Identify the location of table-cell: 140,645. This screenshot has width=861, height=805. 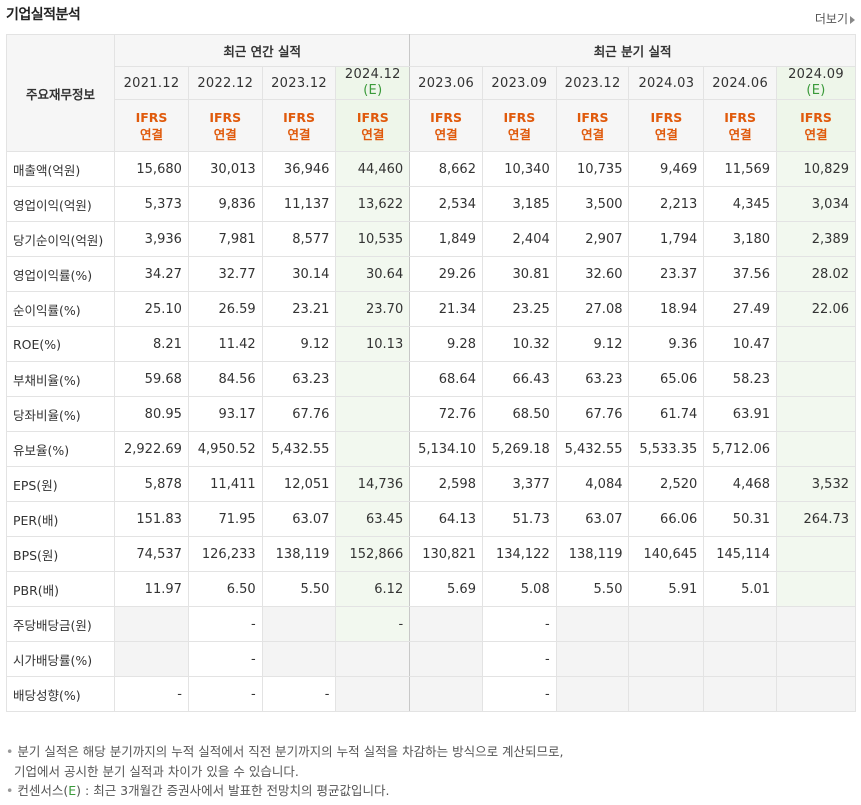
(666, 554).